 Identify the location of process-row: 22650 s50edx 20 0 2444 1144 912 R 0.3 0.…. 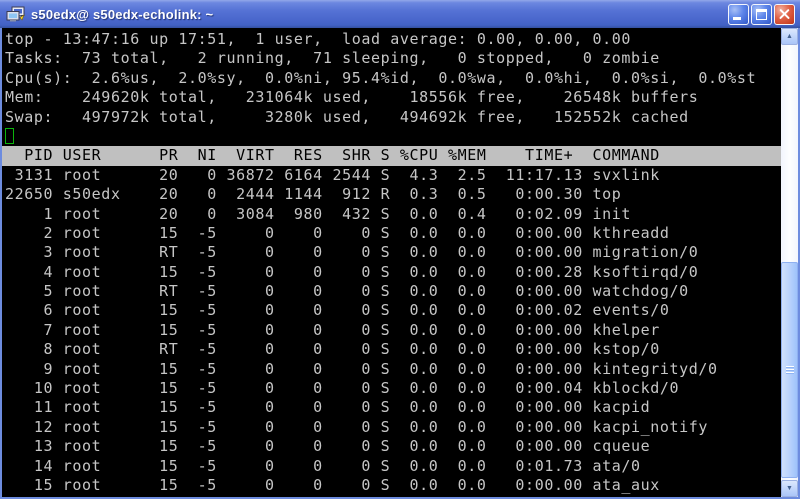
(313, 194).